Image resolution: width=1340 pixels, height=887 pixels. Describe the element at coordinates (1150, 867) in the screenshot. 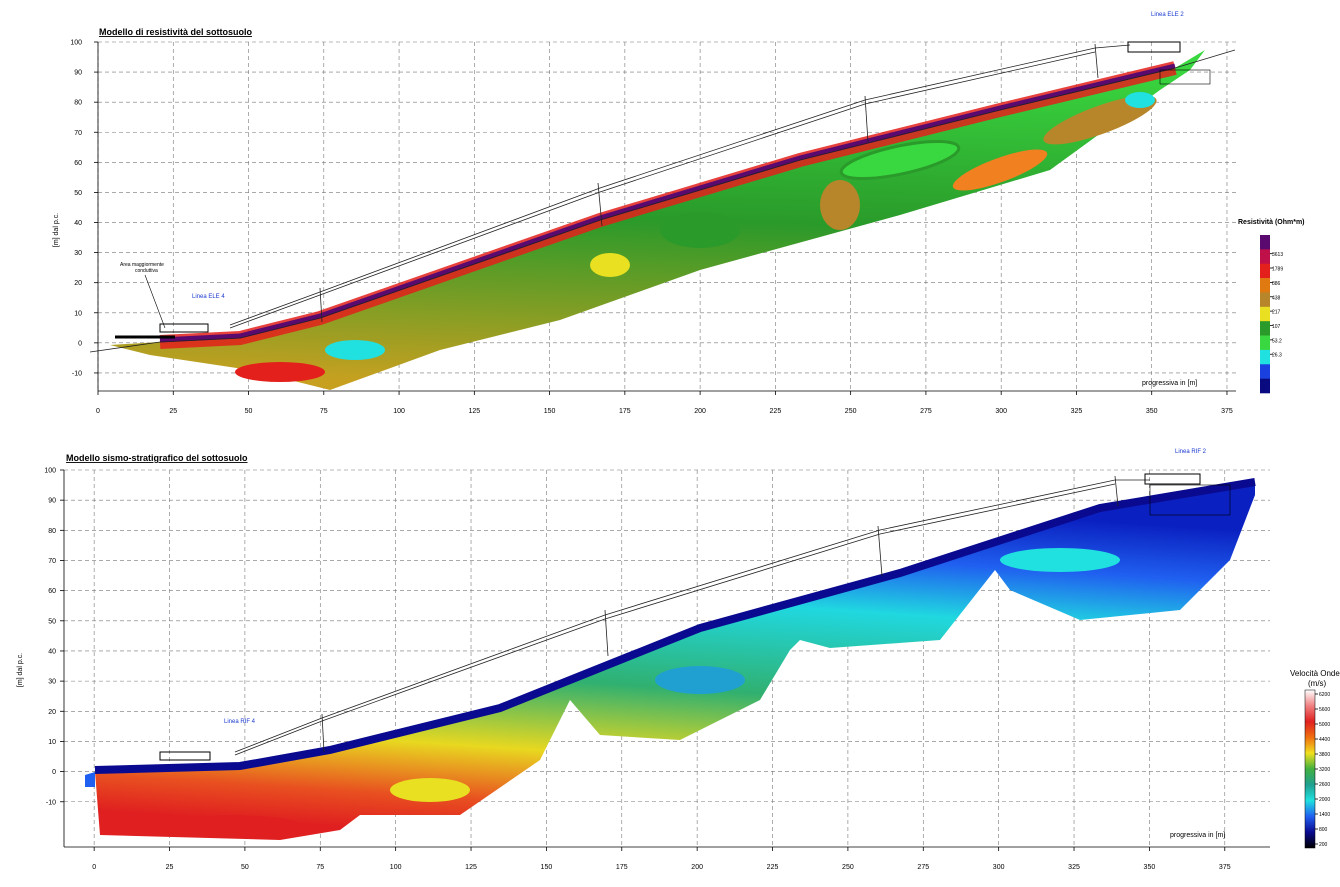

I see `x-tick-label: 350` at that location.